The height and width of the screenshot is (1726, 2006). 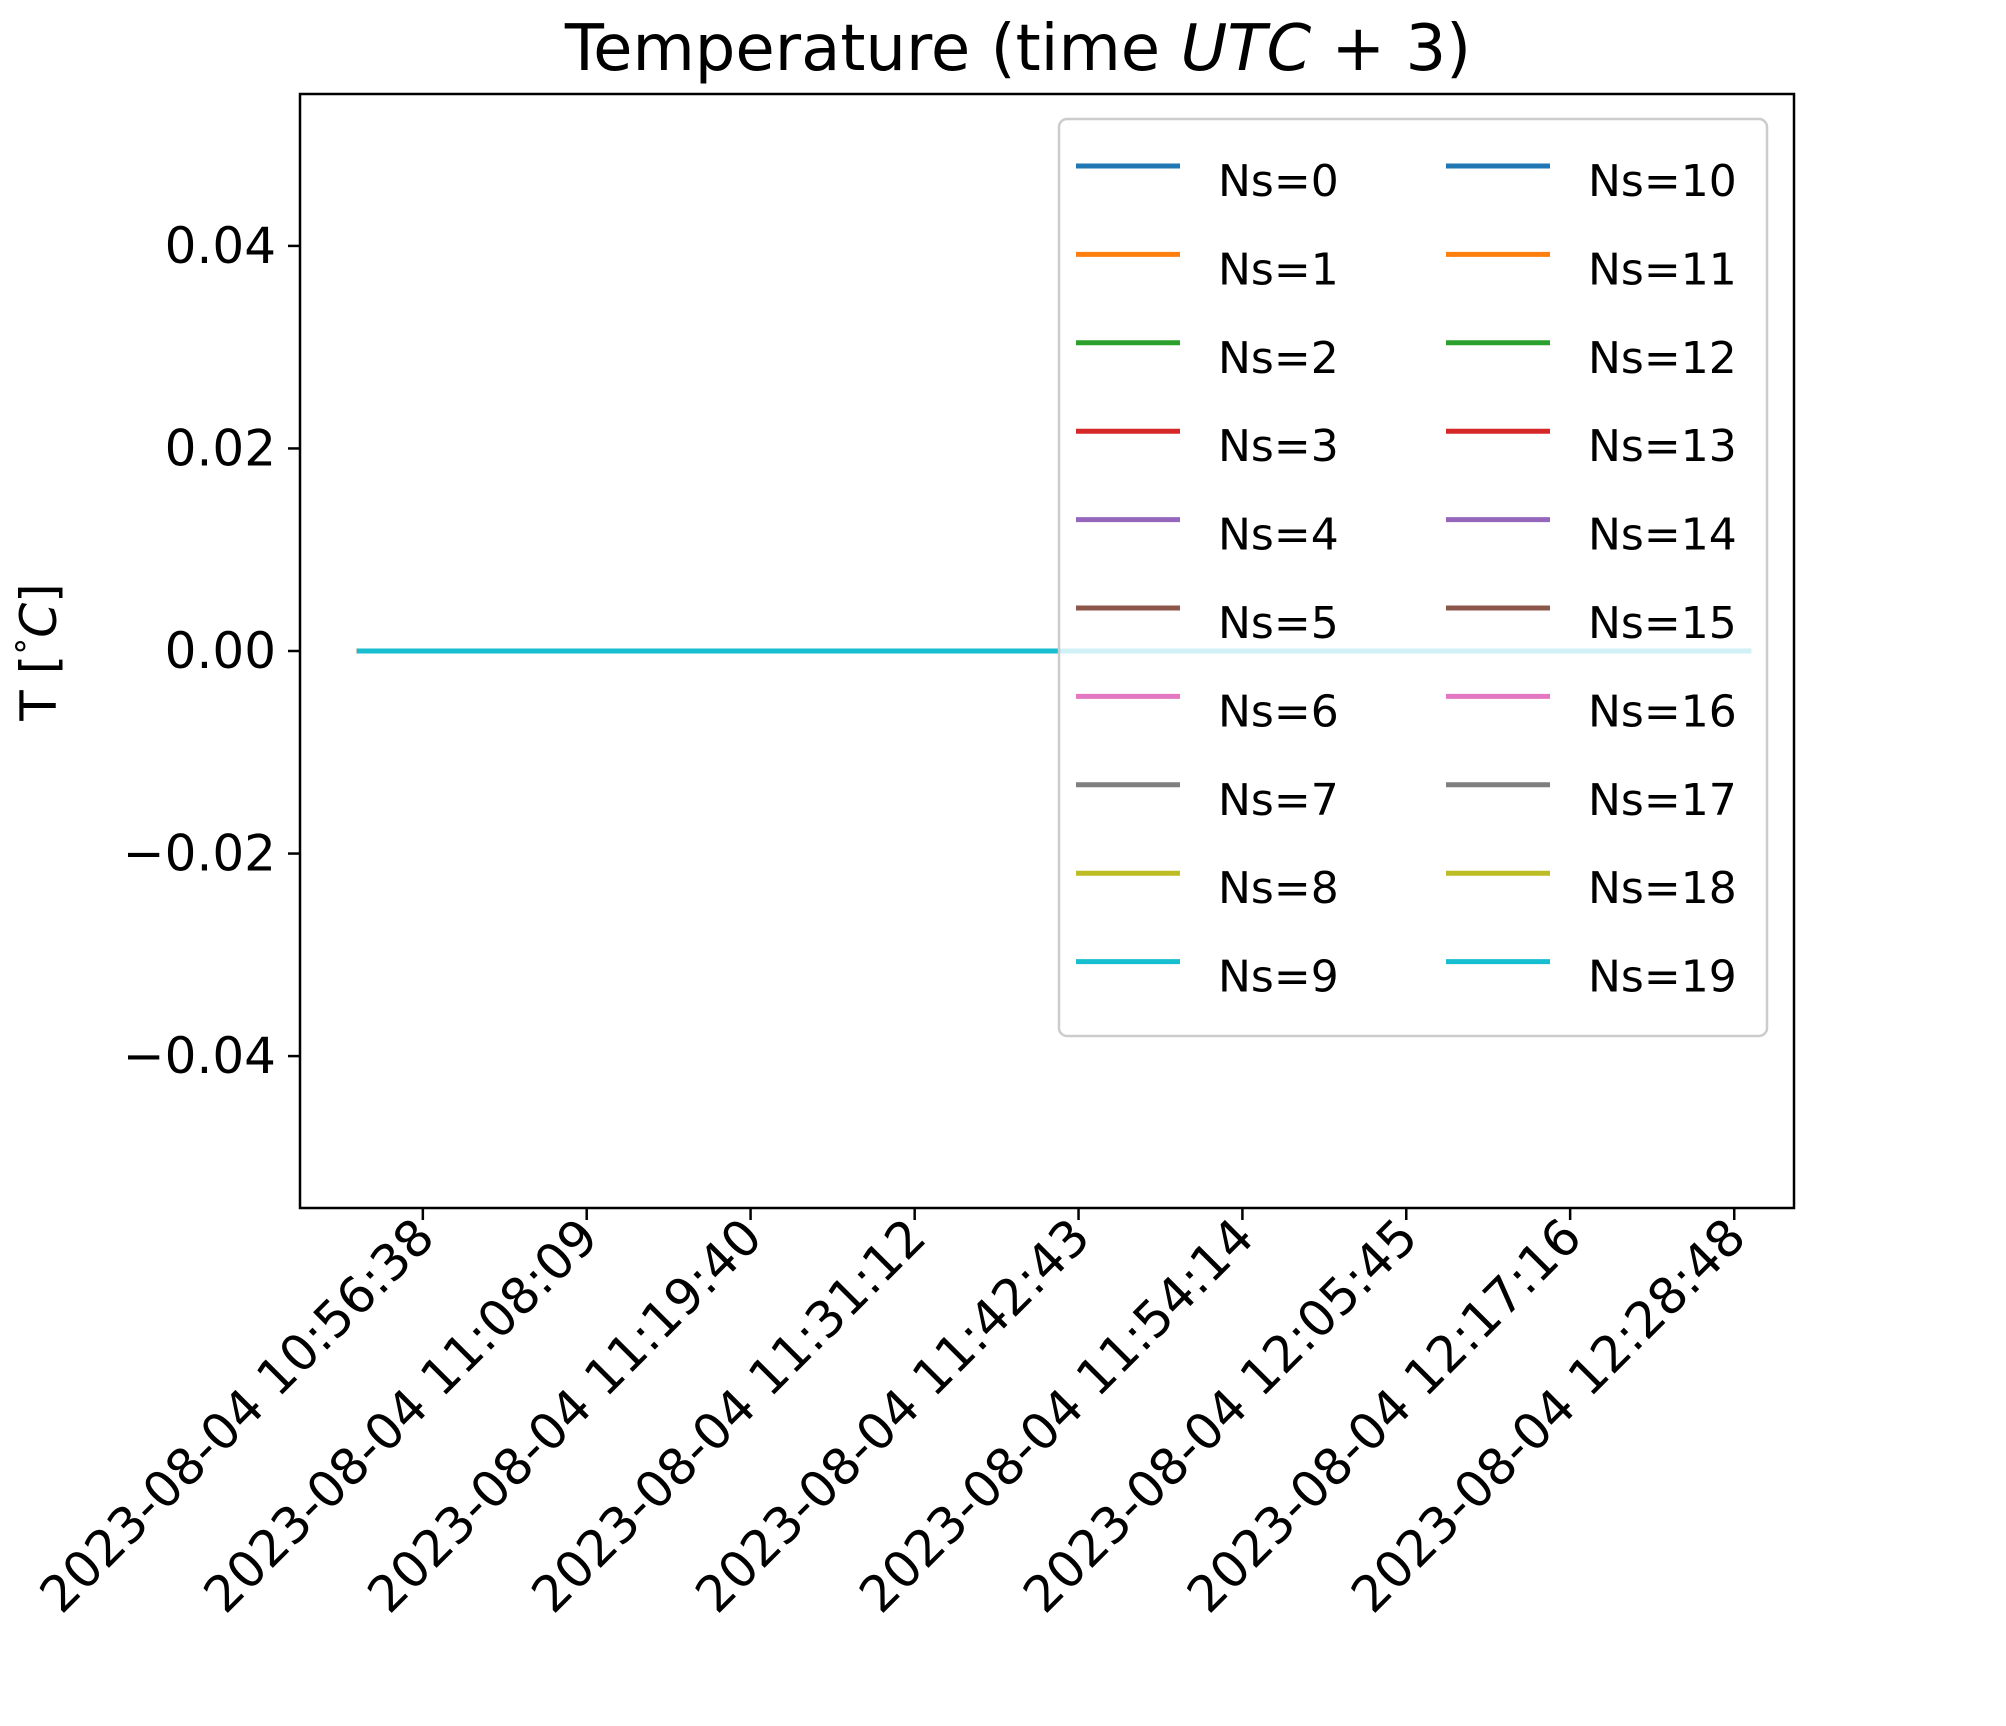 I want to click on legend-label: Ns=19, so click(x=1662, y=977).